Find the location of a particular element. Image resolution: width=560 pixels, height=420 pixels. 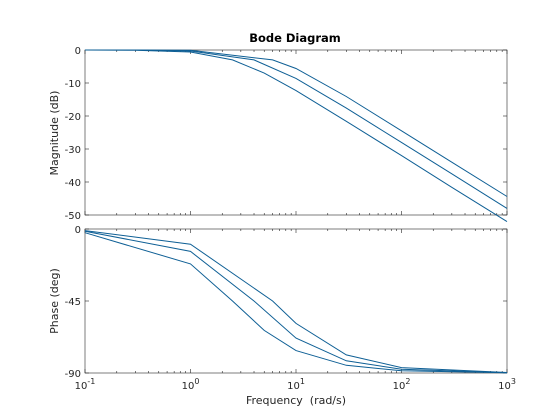

x-tick-label: 10³ is located at coordinates (507, 384).